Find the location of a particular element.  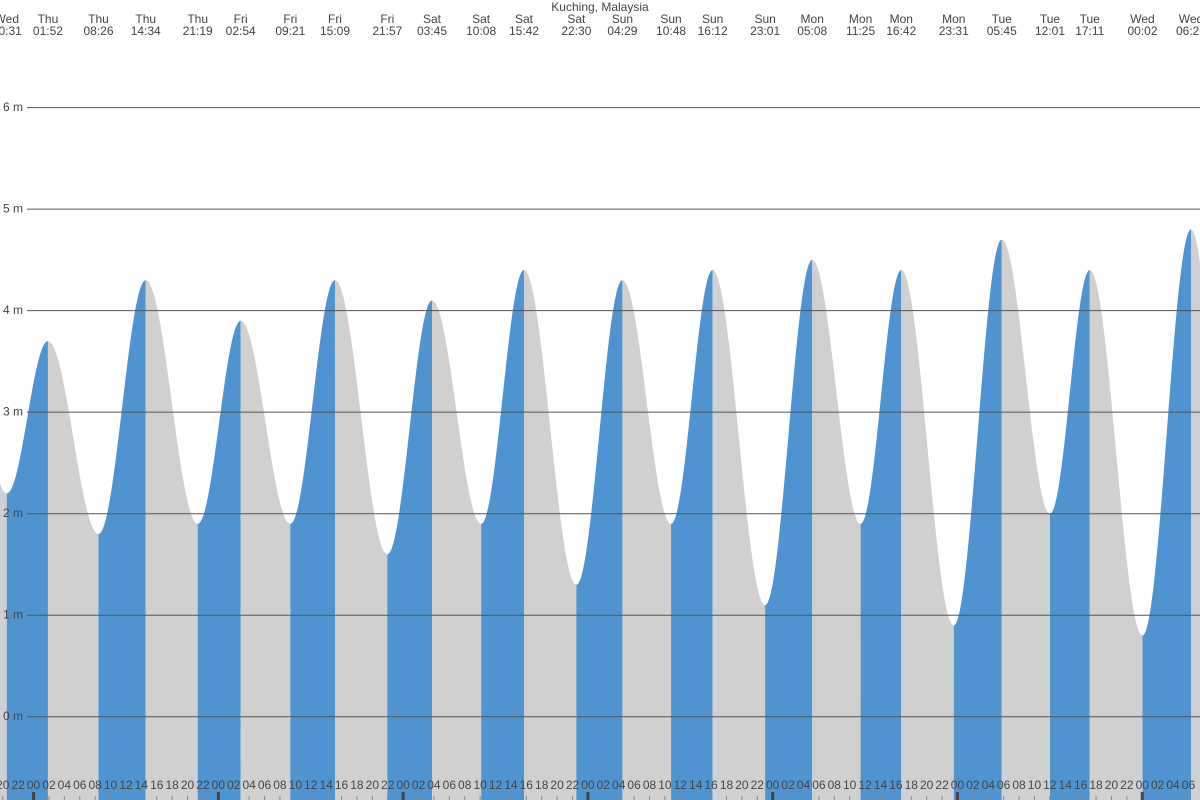

y-tick-label: 2 m is located at coordinates (13, 513).